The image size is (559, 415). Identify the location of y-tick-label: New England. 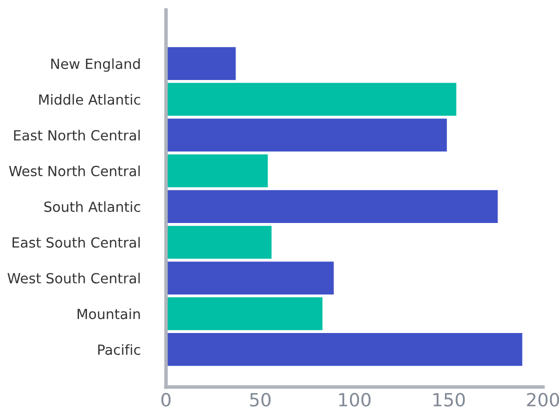
(95, 65).